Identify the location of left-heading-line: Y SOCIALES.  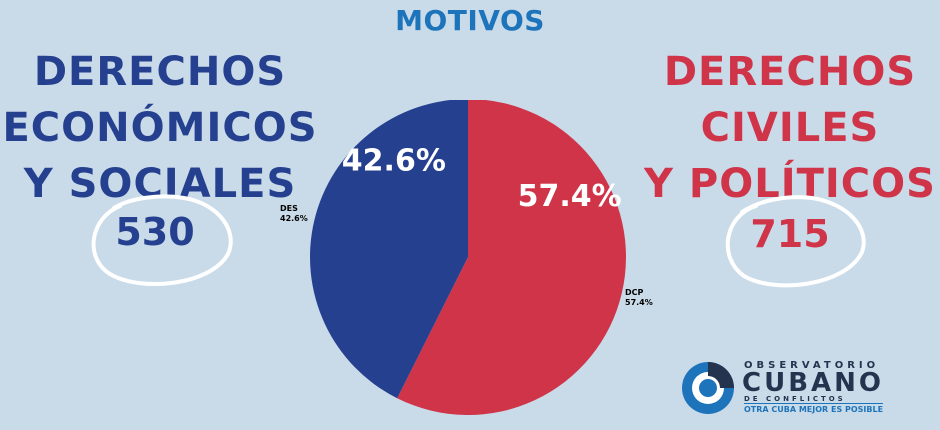
(160, 184).